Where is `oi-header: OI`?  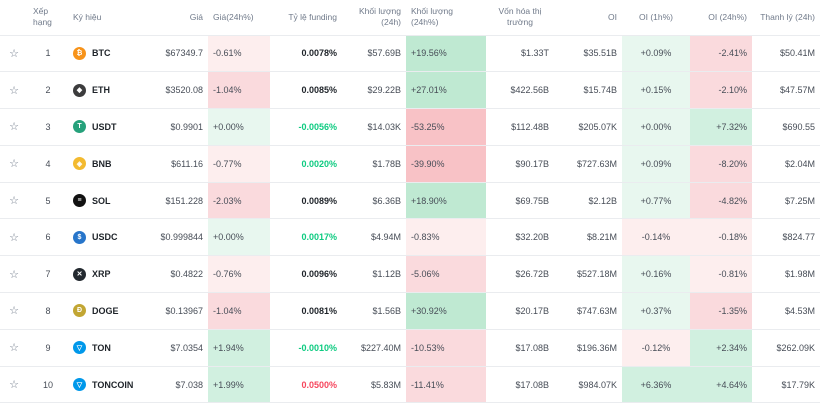 oi-header: OI is located at coordinates (588, 18).